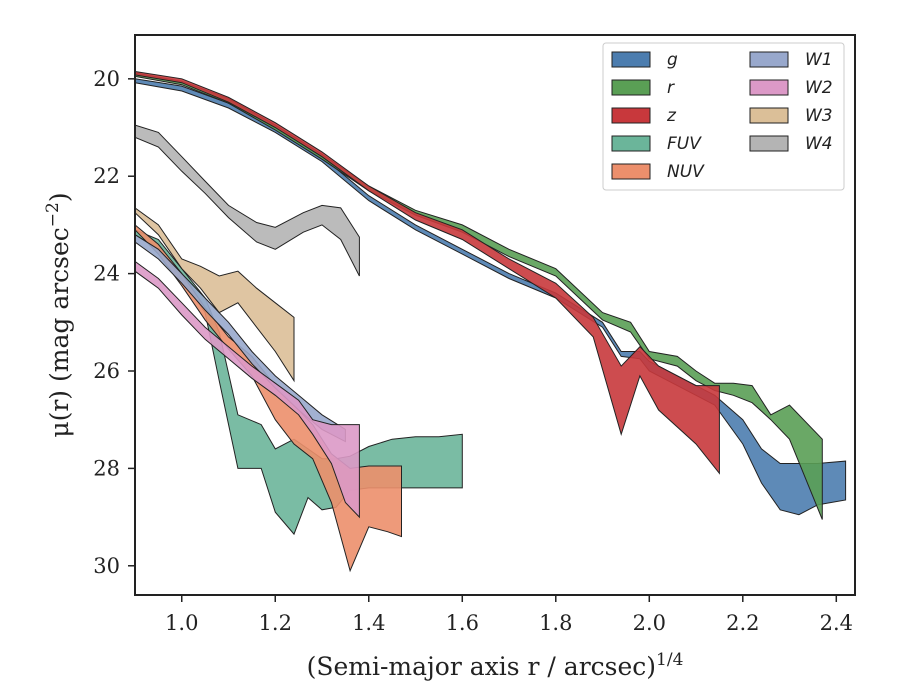 The width and height of the screenshot is (900, 700). What do you see at coordinates (106, 79) in the screenshot?
I see `y-tick-label: 20` at bounding box center [106, 79].